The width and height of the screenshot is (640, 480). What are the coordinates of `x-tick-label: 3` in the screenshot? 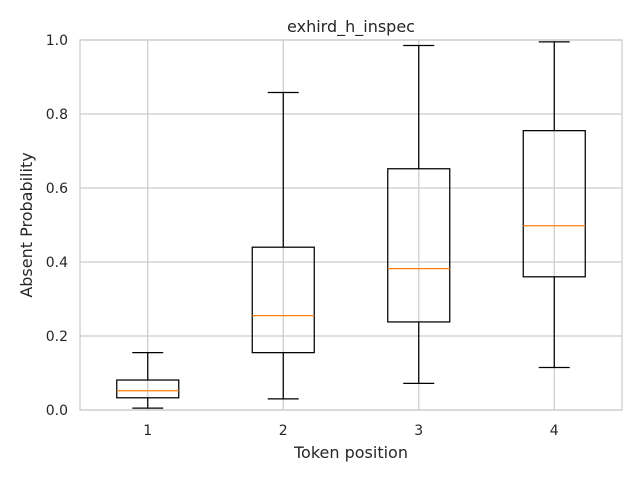 It's located at (418, 431).